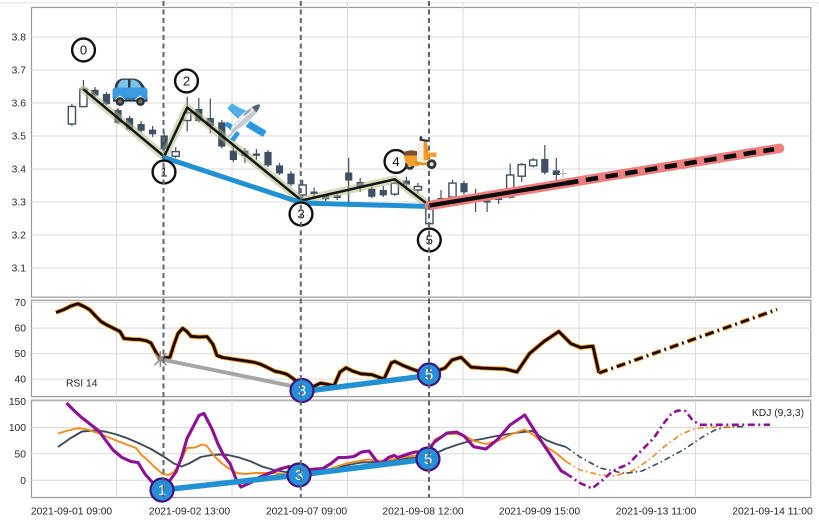  Describe the element at coordinates (21, 329) in the screenshot. I see `svg-text: 60` at that location.